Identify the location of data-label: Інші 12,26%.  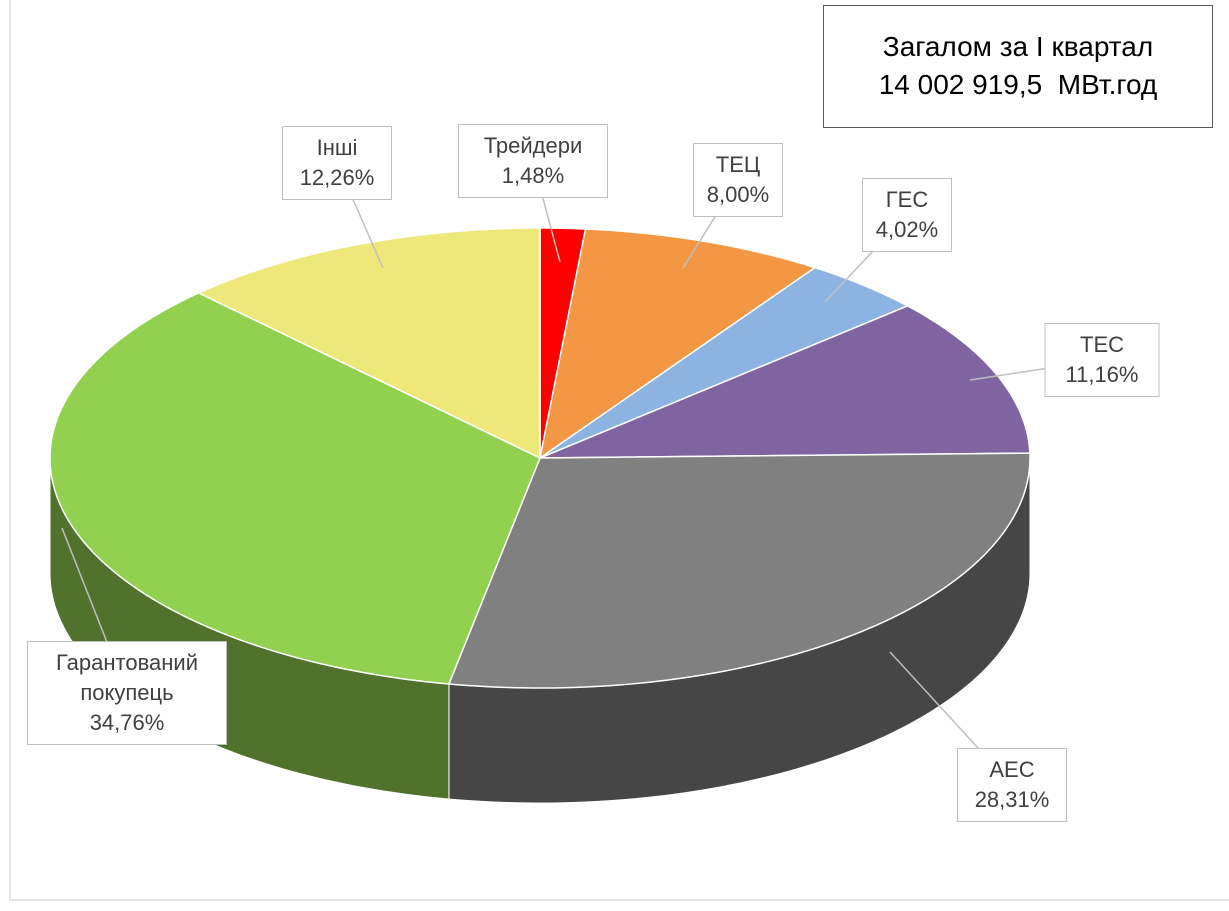
(337, 163).